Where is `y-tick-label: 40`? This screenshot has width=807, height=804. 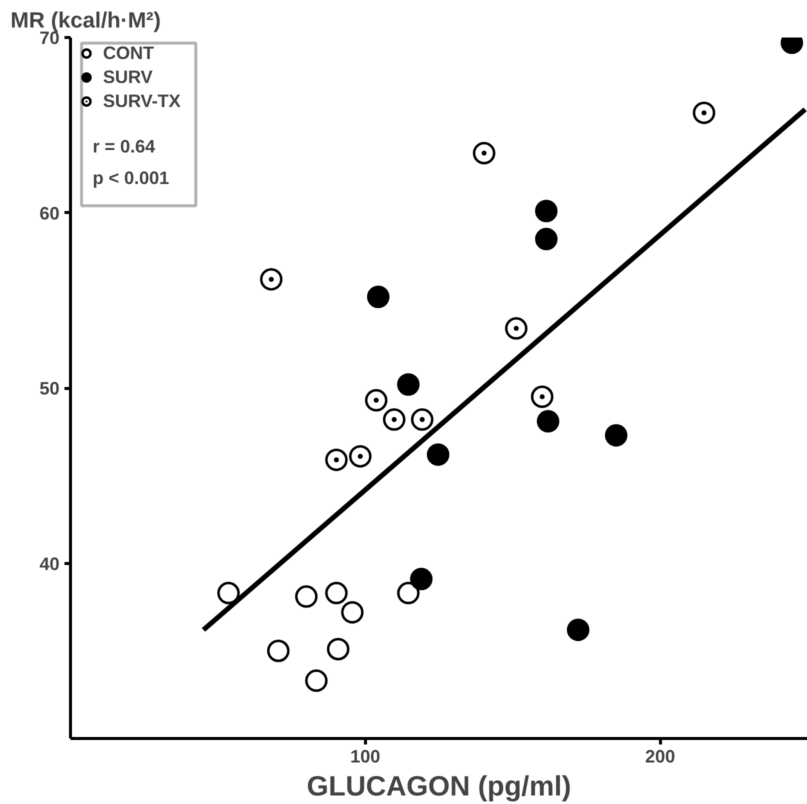
y-tick-label: 40 is located at coordinates (49, 564).